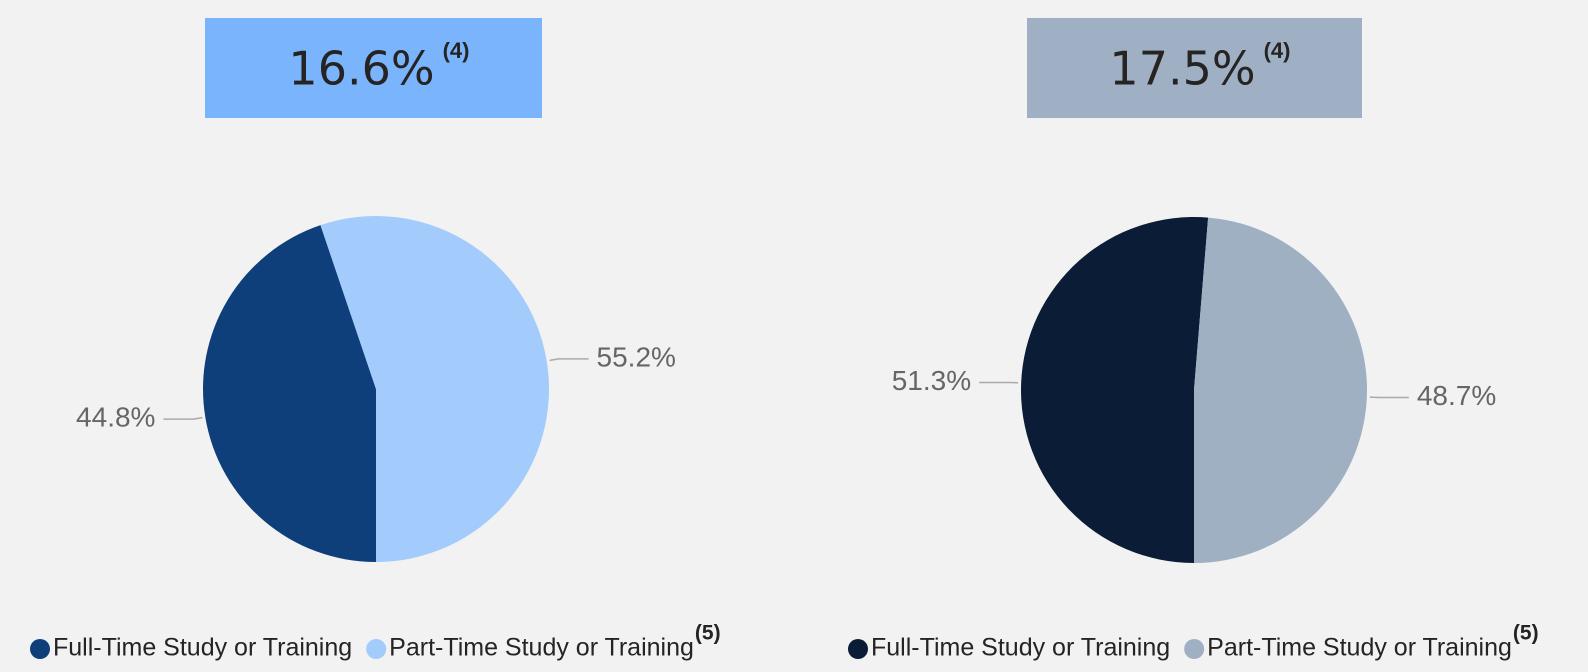 The height and width of the screenshot is (672, 1588). I want to click on kpi-value: 16.6%, so click(361, 69).